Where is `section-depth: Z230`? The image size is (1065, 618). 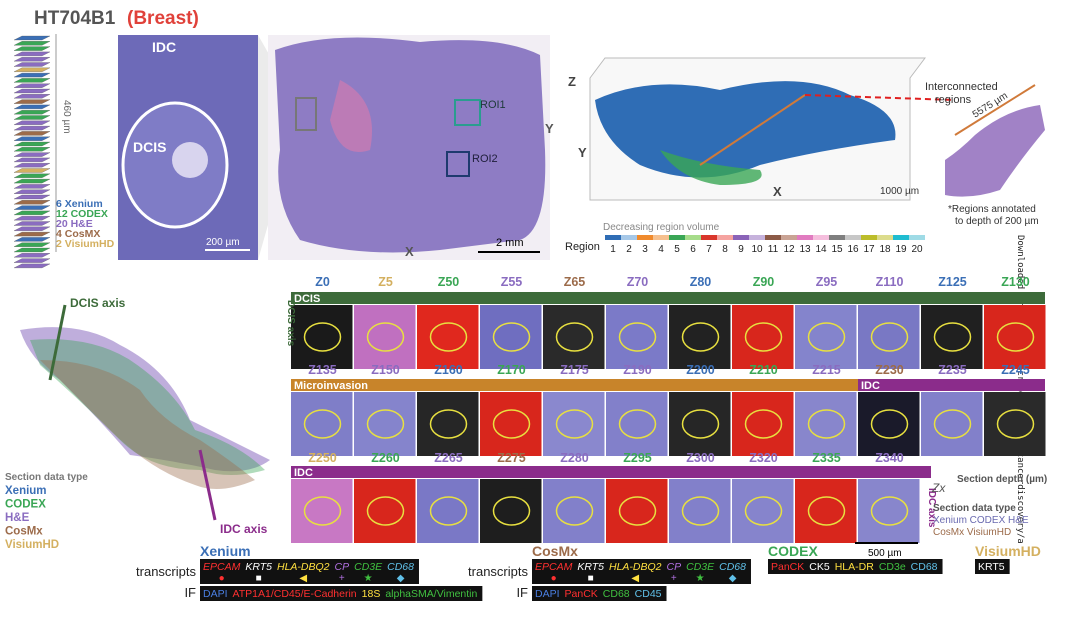 section-depth: Z230 is located at coordinates (889, 370).